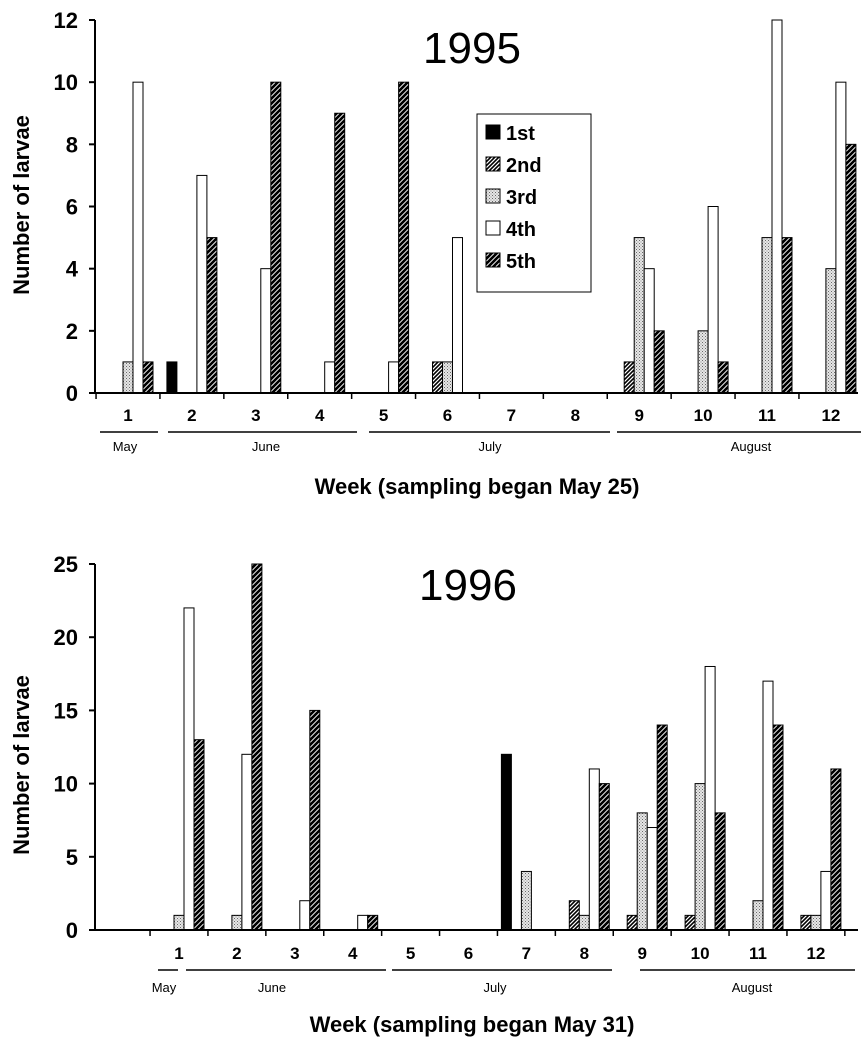  What do you see at coordinates (172, 377) in the screenshot?
I see `bar-1st-week-2-1995` at bounding box center [172, 377].